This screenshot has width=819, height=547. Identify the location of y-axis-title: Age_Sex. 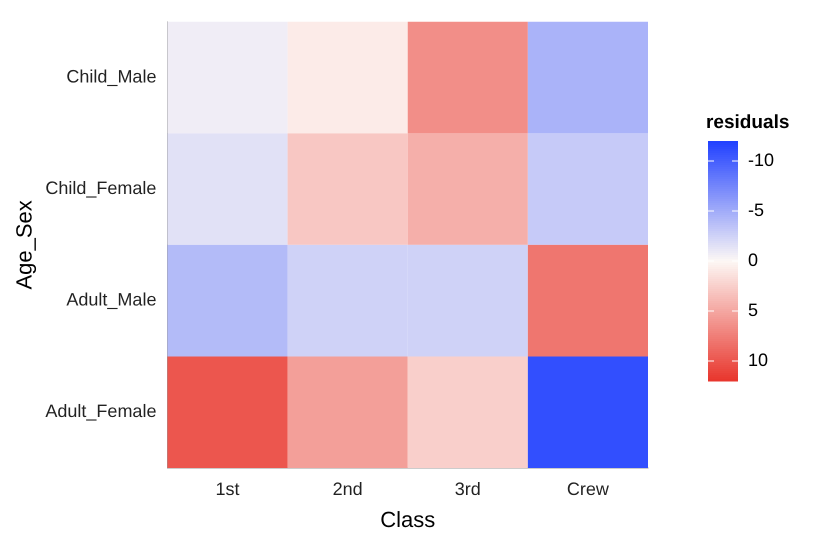
(23, 245).